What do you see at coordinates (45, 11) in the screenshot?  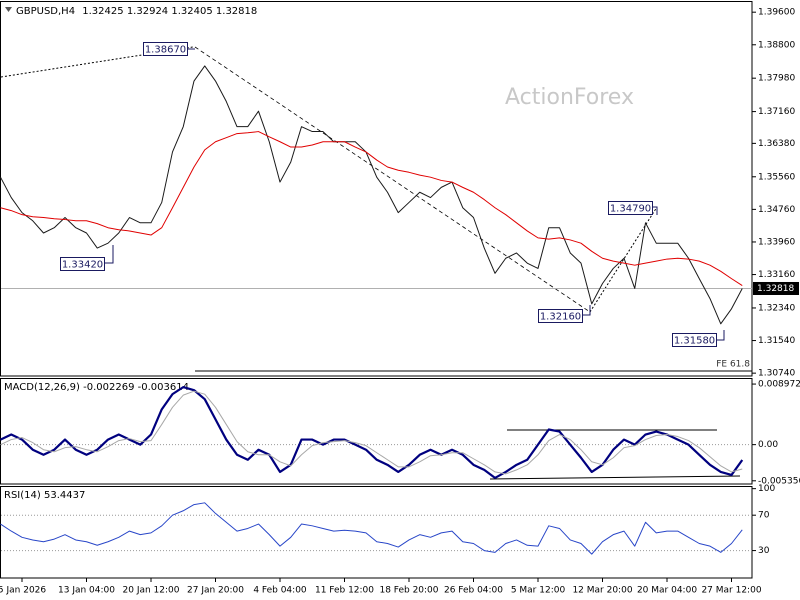 I see `symbol: GBPUSD,H4` at bounding box center [45, 11].